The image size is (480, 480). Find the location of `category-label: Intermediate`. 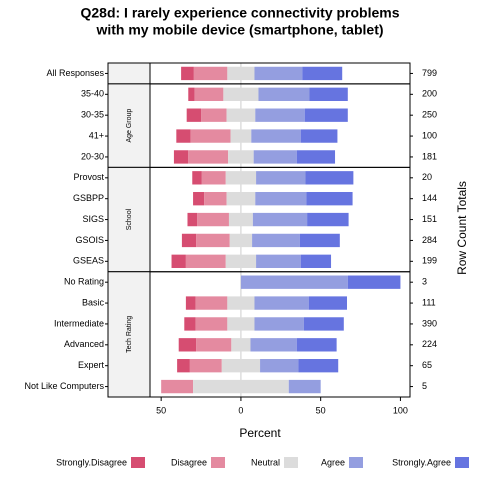

category-label: Intermediate is located at coordinates (79, 323).